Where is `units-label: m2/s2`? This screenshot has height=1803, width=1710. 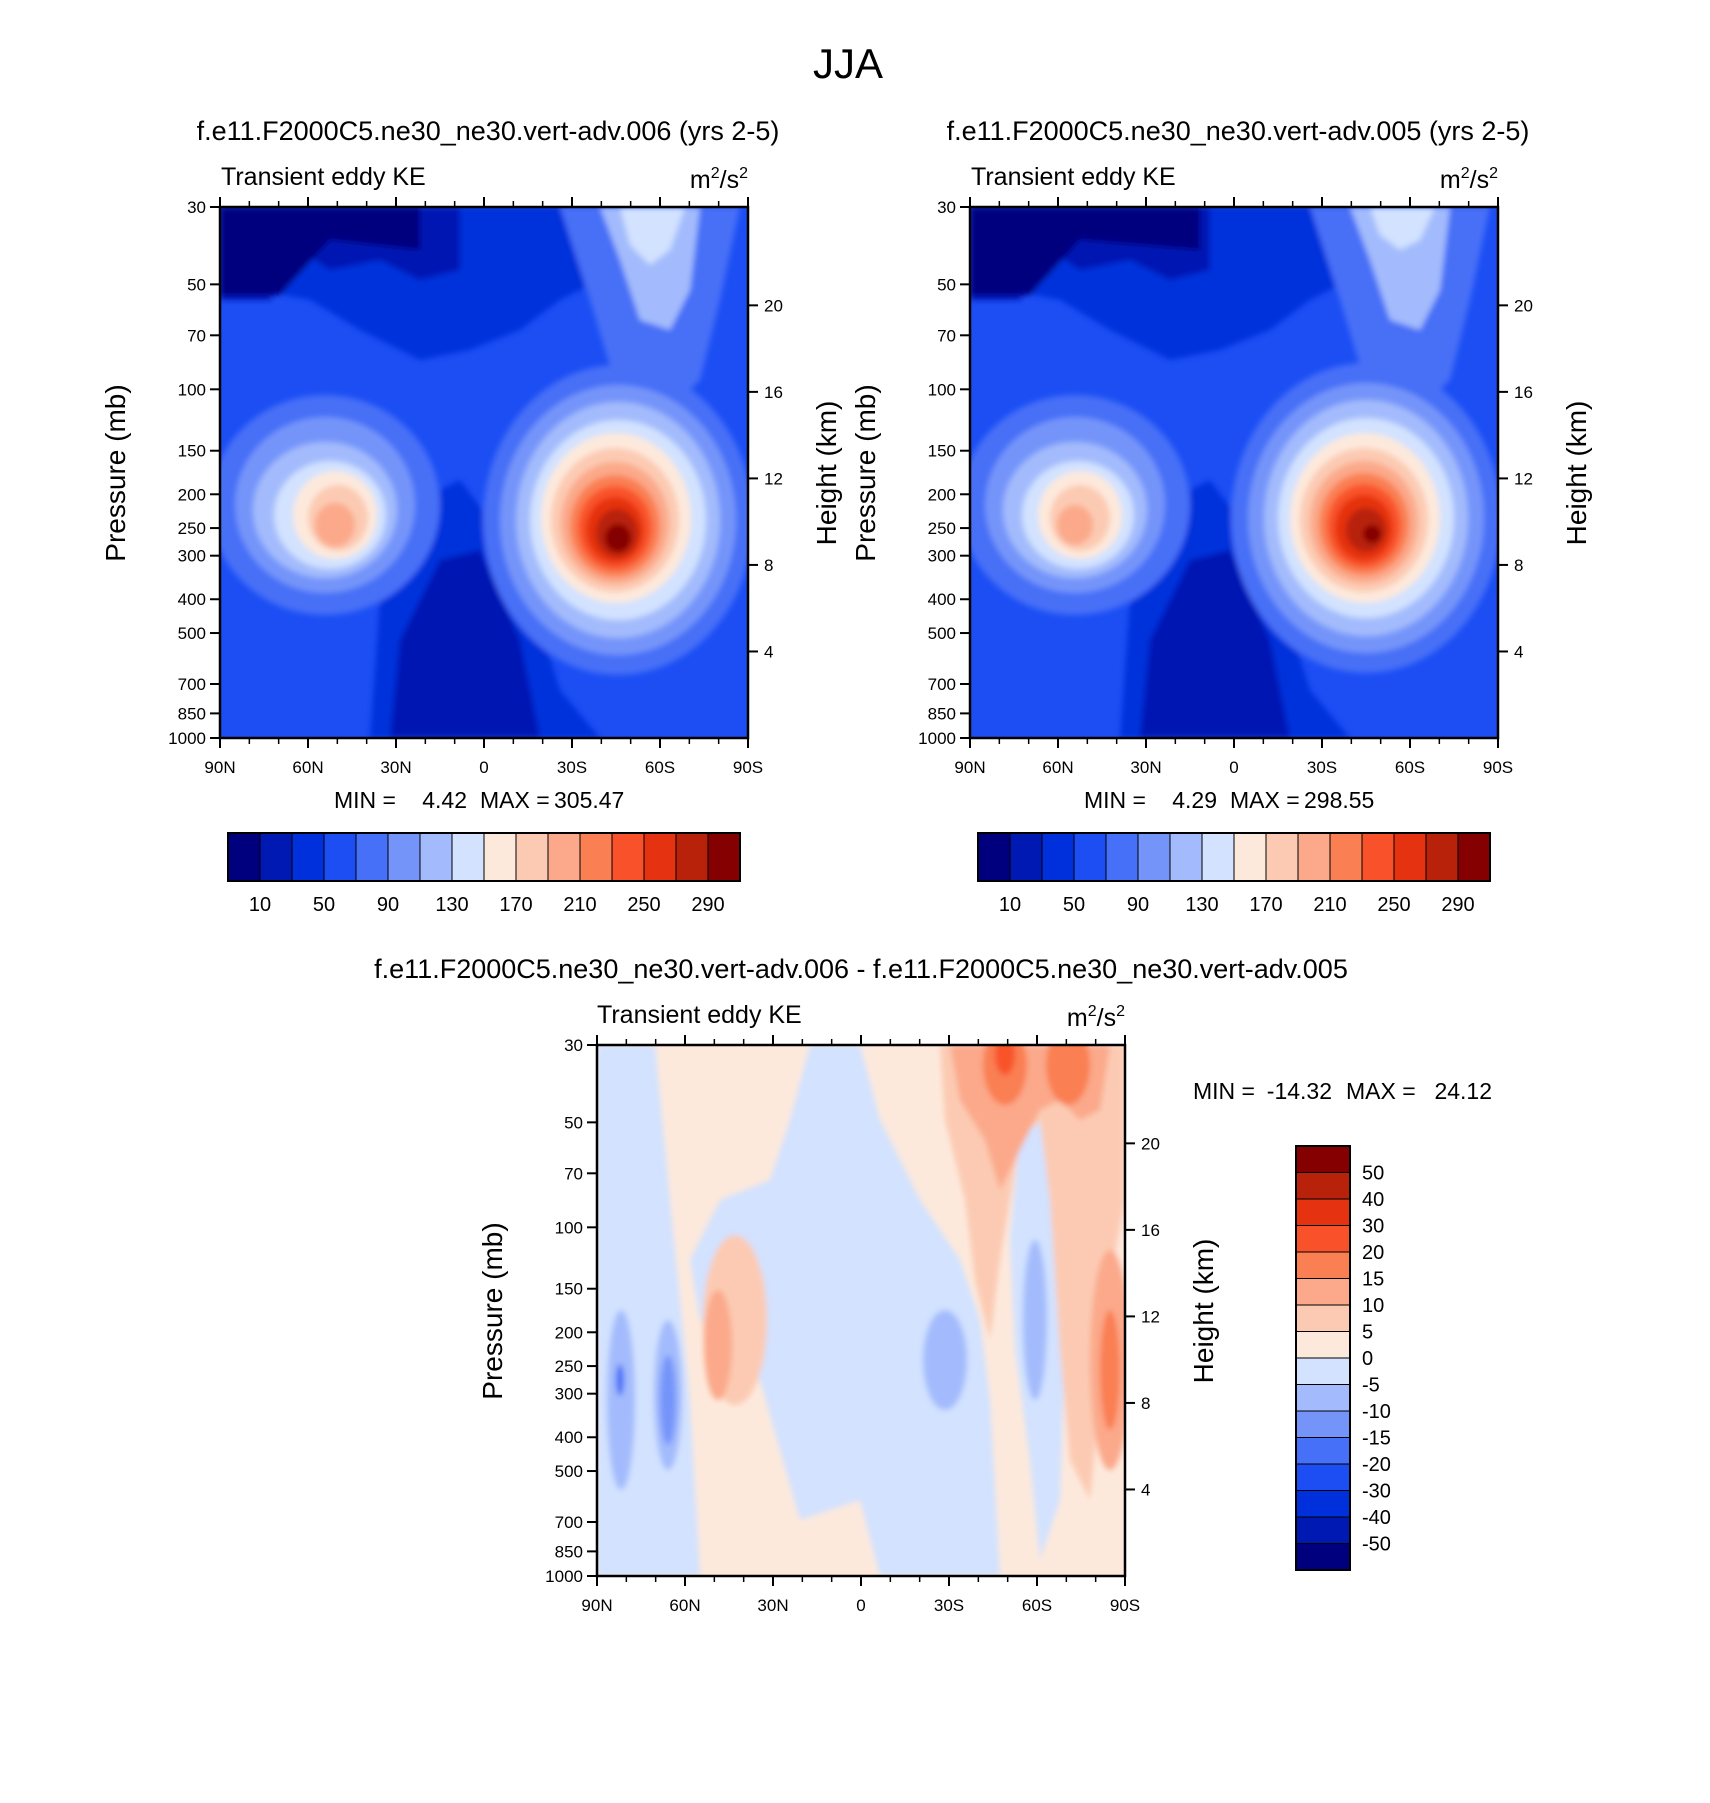 units-label: m2/s2 is located at coordinates (719, 179).